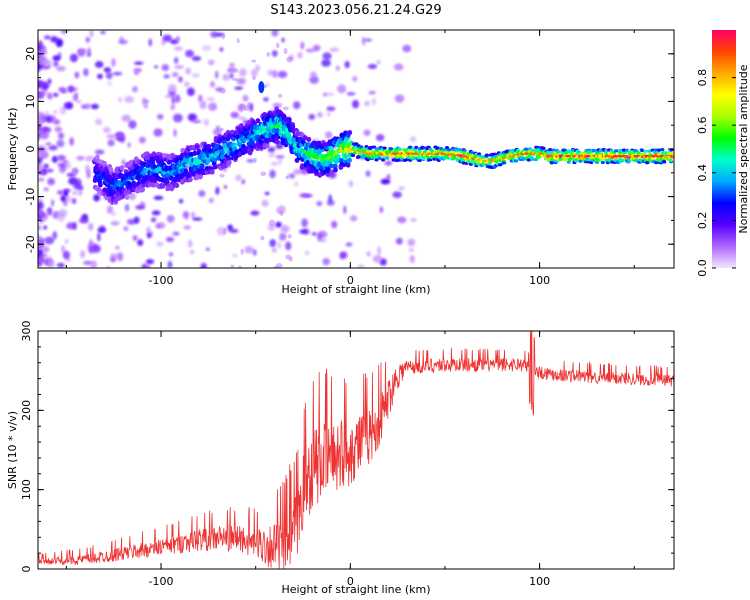 This screenshot has width=750, height=600. Describe the element at coordinates (12, 450) in the screenshot. I see `snr-y-label: SNR (10 * v/v)` at that location.